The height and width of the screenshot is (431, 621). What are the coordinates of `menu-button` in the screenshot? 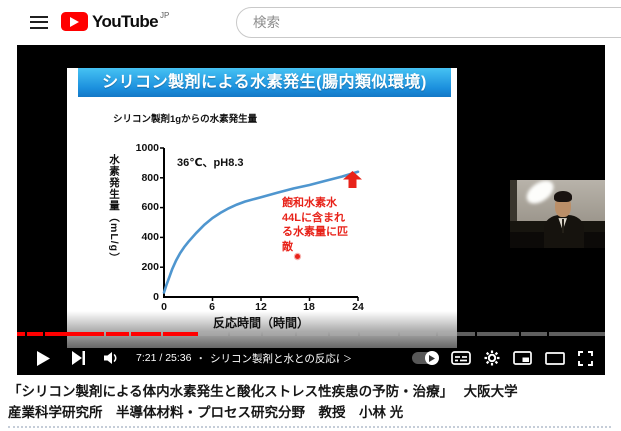 It's located at (39, 22).